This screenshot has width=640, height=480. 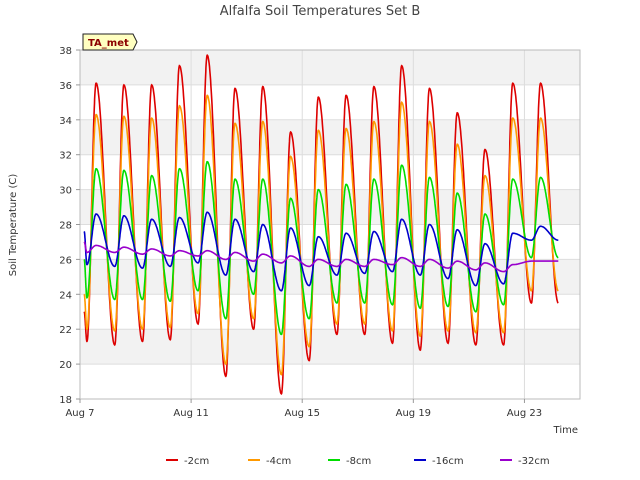 I want to click on x-axis-ticks: Aug 7 Aug 11 Aug 15 Aug 19 Aug 23, so click(x=303, y=409).